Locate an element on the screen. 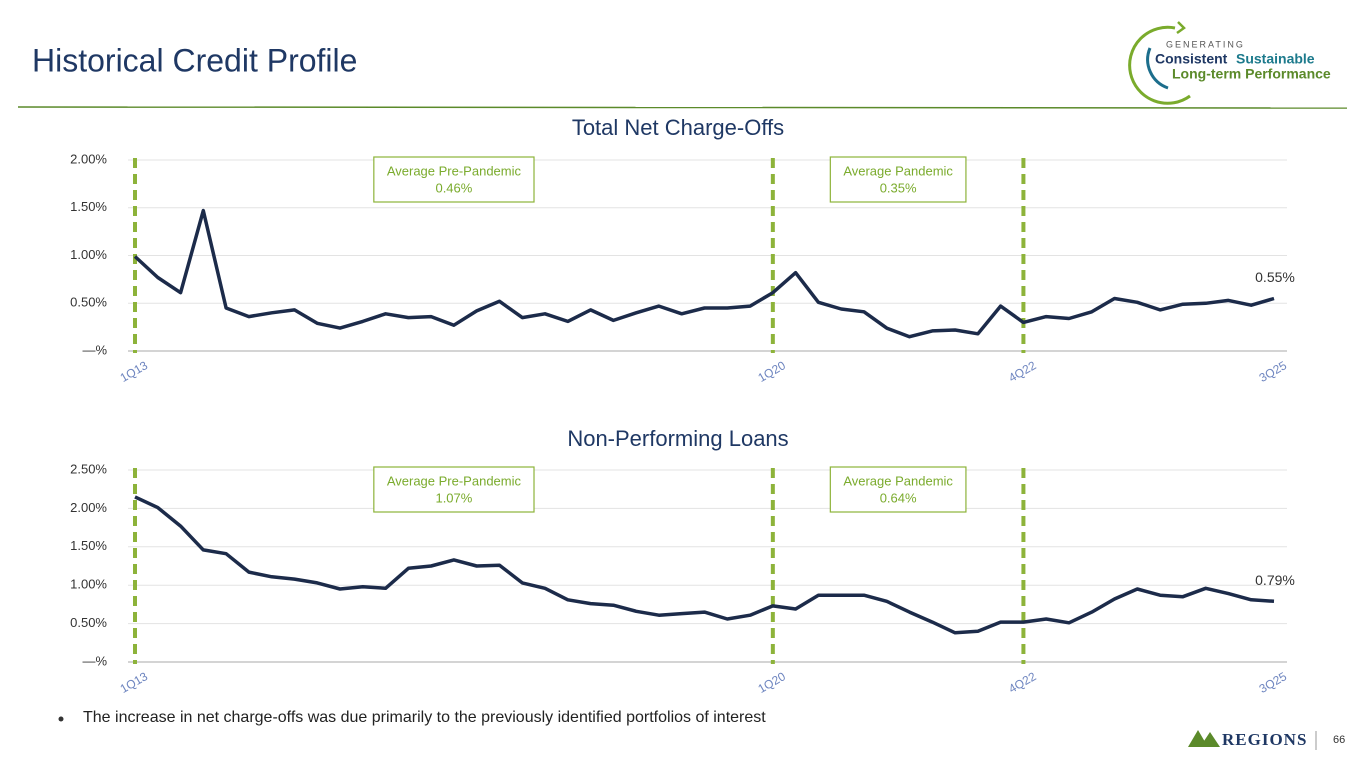  annotation-text: 1.07% is located at coordinates (453, 497).